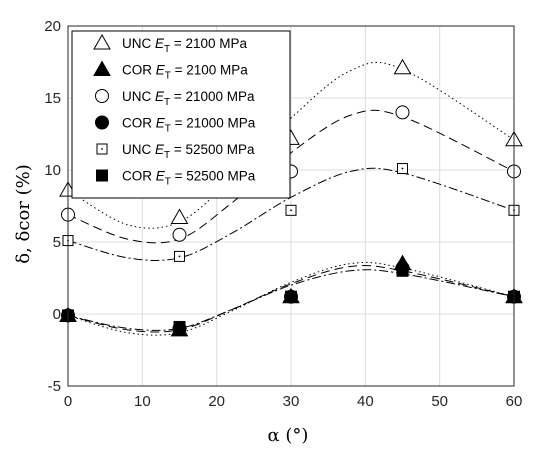  I want to click on x-tick-label: 60, so click(514, 401).